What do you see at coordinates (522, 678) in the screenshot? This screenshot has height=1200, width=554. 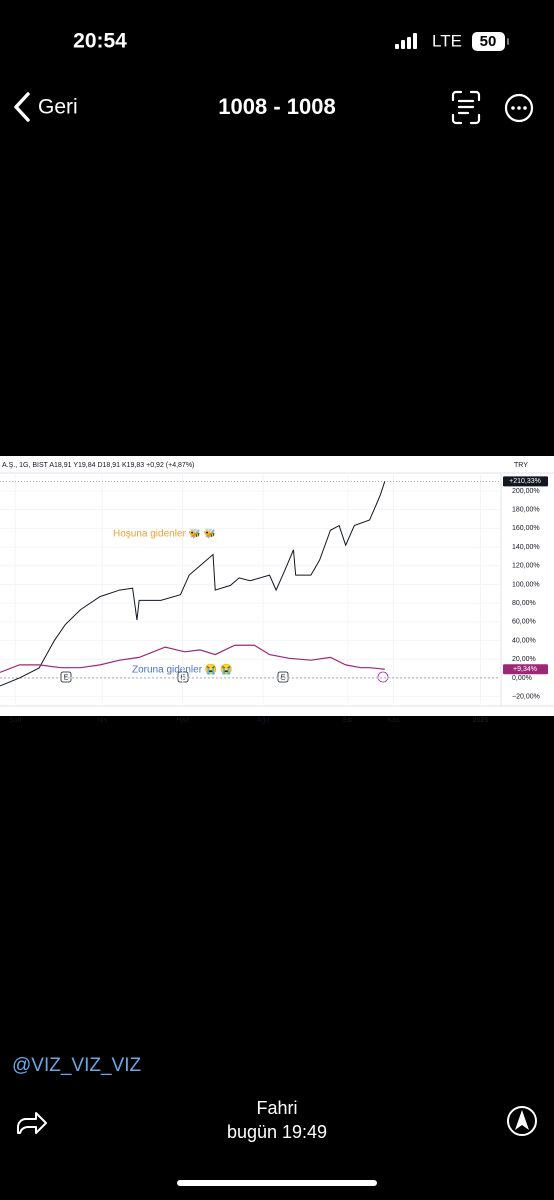 I see `y-tick-label: 0,00%` at bounding box center [522, 678].